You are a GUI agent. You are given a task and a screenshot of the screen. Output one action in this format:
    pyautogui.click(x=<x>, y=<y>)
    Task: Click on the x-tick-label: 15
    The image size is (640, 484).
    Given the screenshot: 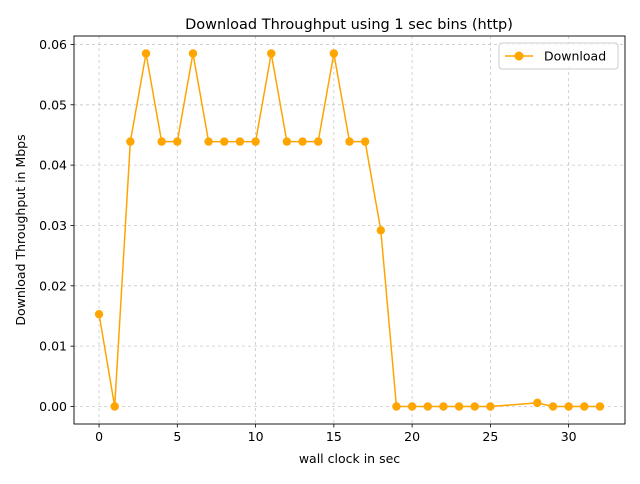 What is the action you would take?
    pyautogui.click(x=334, y=436)
    